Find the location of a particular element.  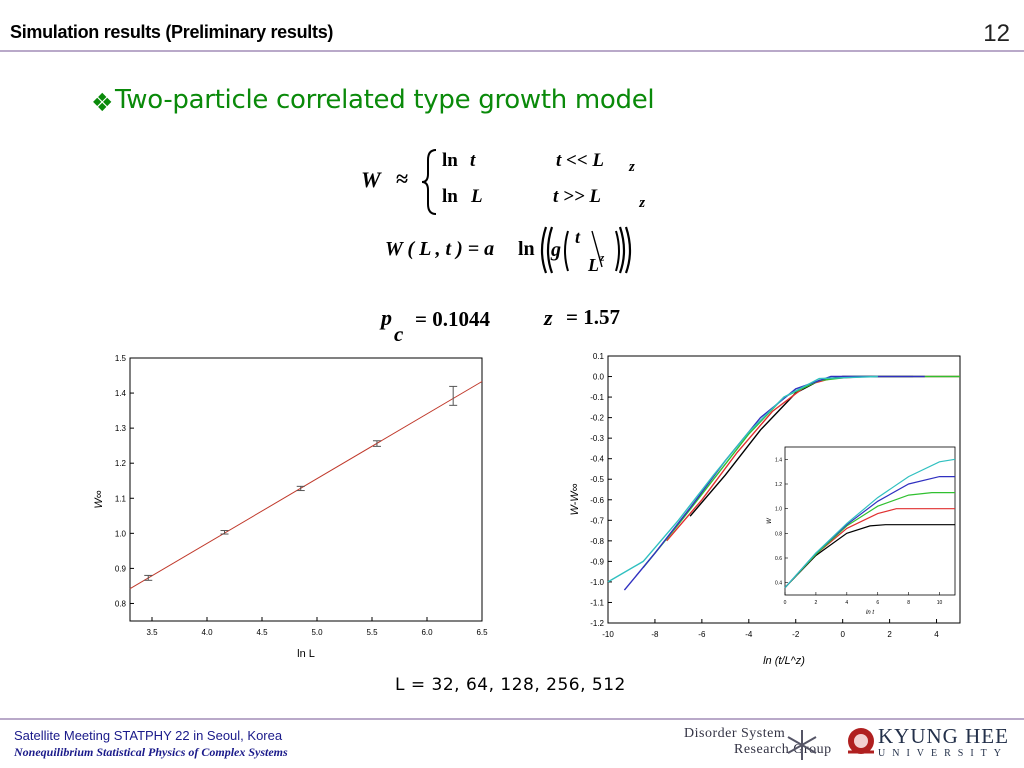

y-tick-label: -0.6 is located at coordinates (597, 500).